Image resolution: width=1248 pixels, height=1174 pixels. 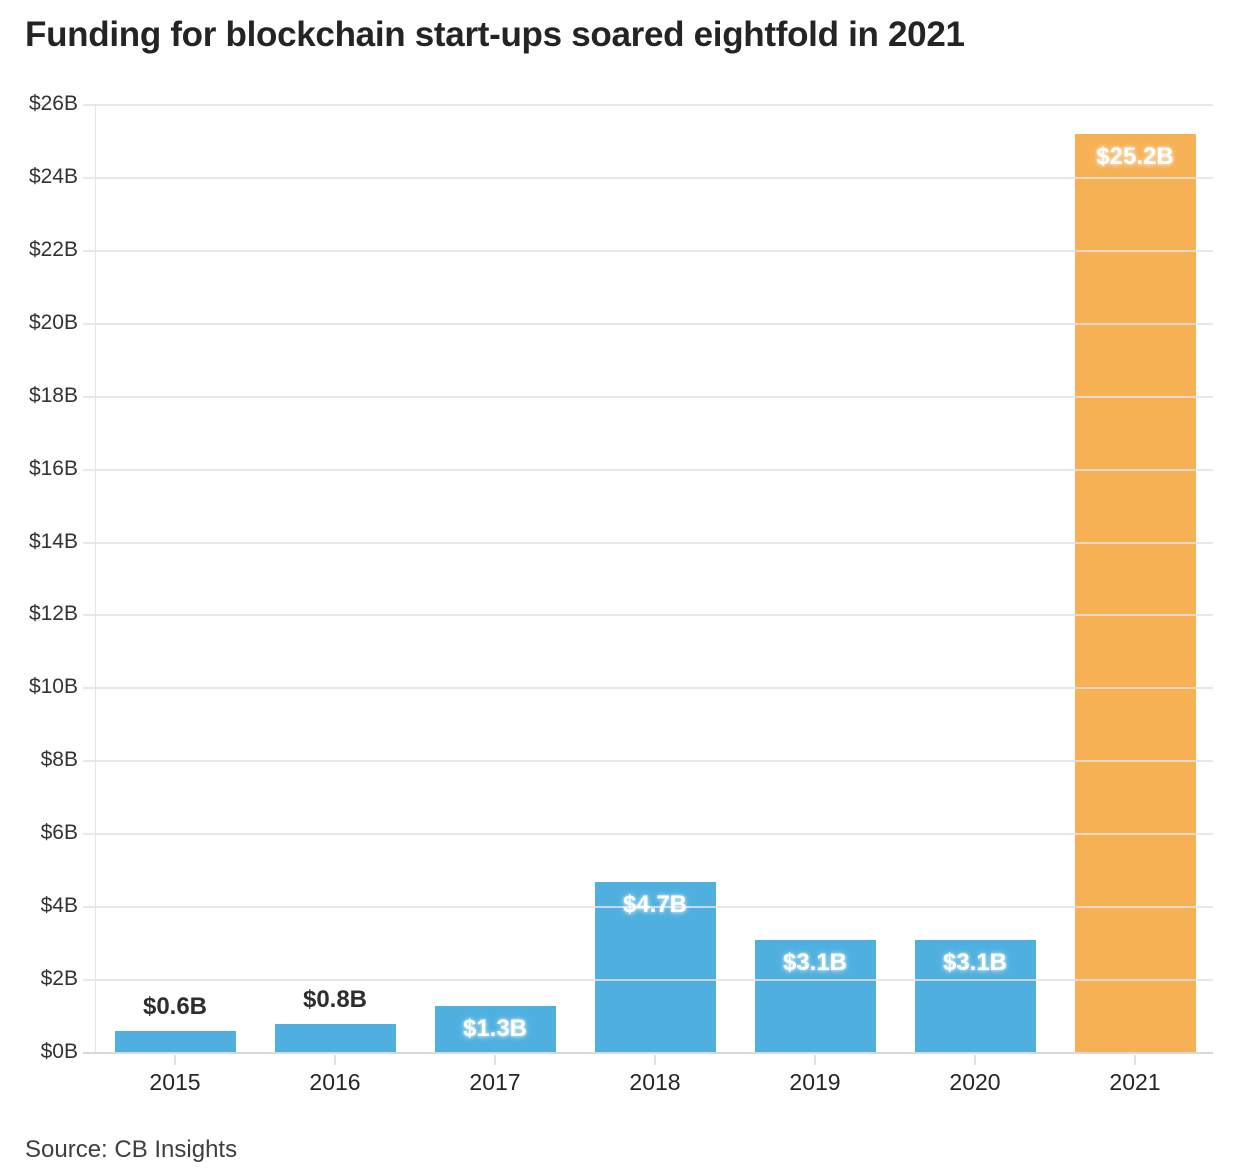 I want to click on y-axis-tick-label: $10B, so click(x=53, y=687).